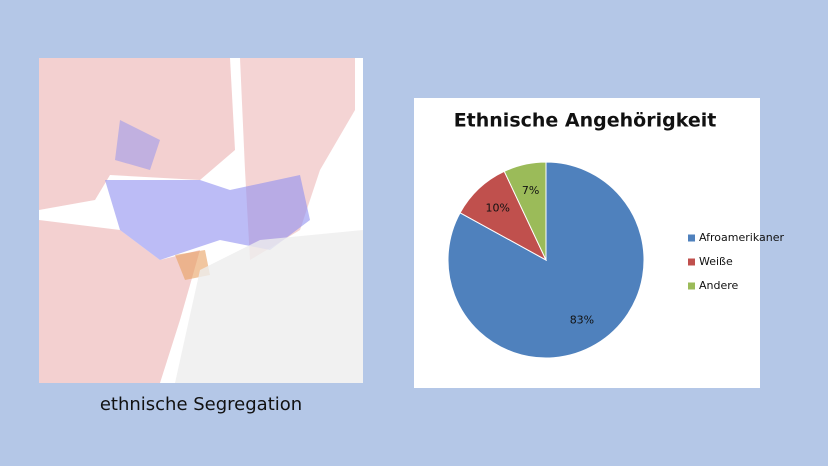 The height and width of the screenshot is (470, 828). Describe the element at coordinates (585, 121) in the screenshot. I see `chart-title: Ethnische Angehörigkeit` at that location.